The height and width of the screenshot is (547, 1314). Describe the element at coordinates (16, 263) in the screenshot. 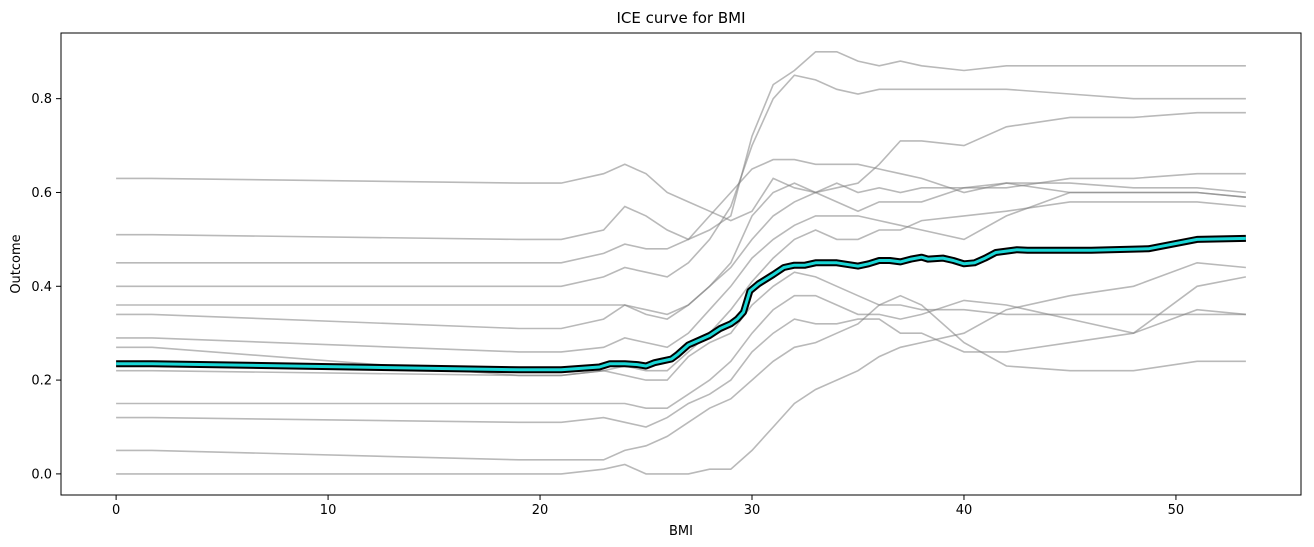

I see `y-axis-label: Outcome` at that location.